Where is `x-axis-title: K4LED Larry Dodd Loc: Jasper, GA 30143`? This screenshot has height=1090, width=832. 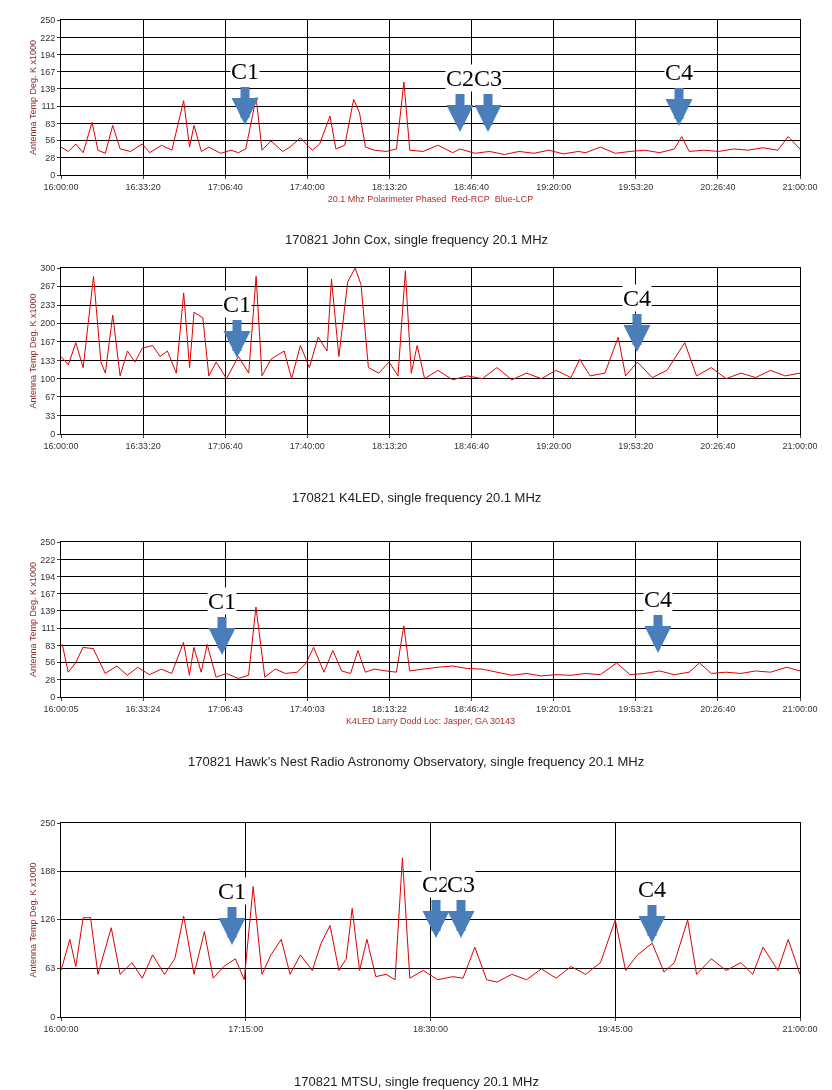 x-axis-title: K4LED Larry Dodd Loc: Jasper, GA 30143 is located at coordinates (430, 720).